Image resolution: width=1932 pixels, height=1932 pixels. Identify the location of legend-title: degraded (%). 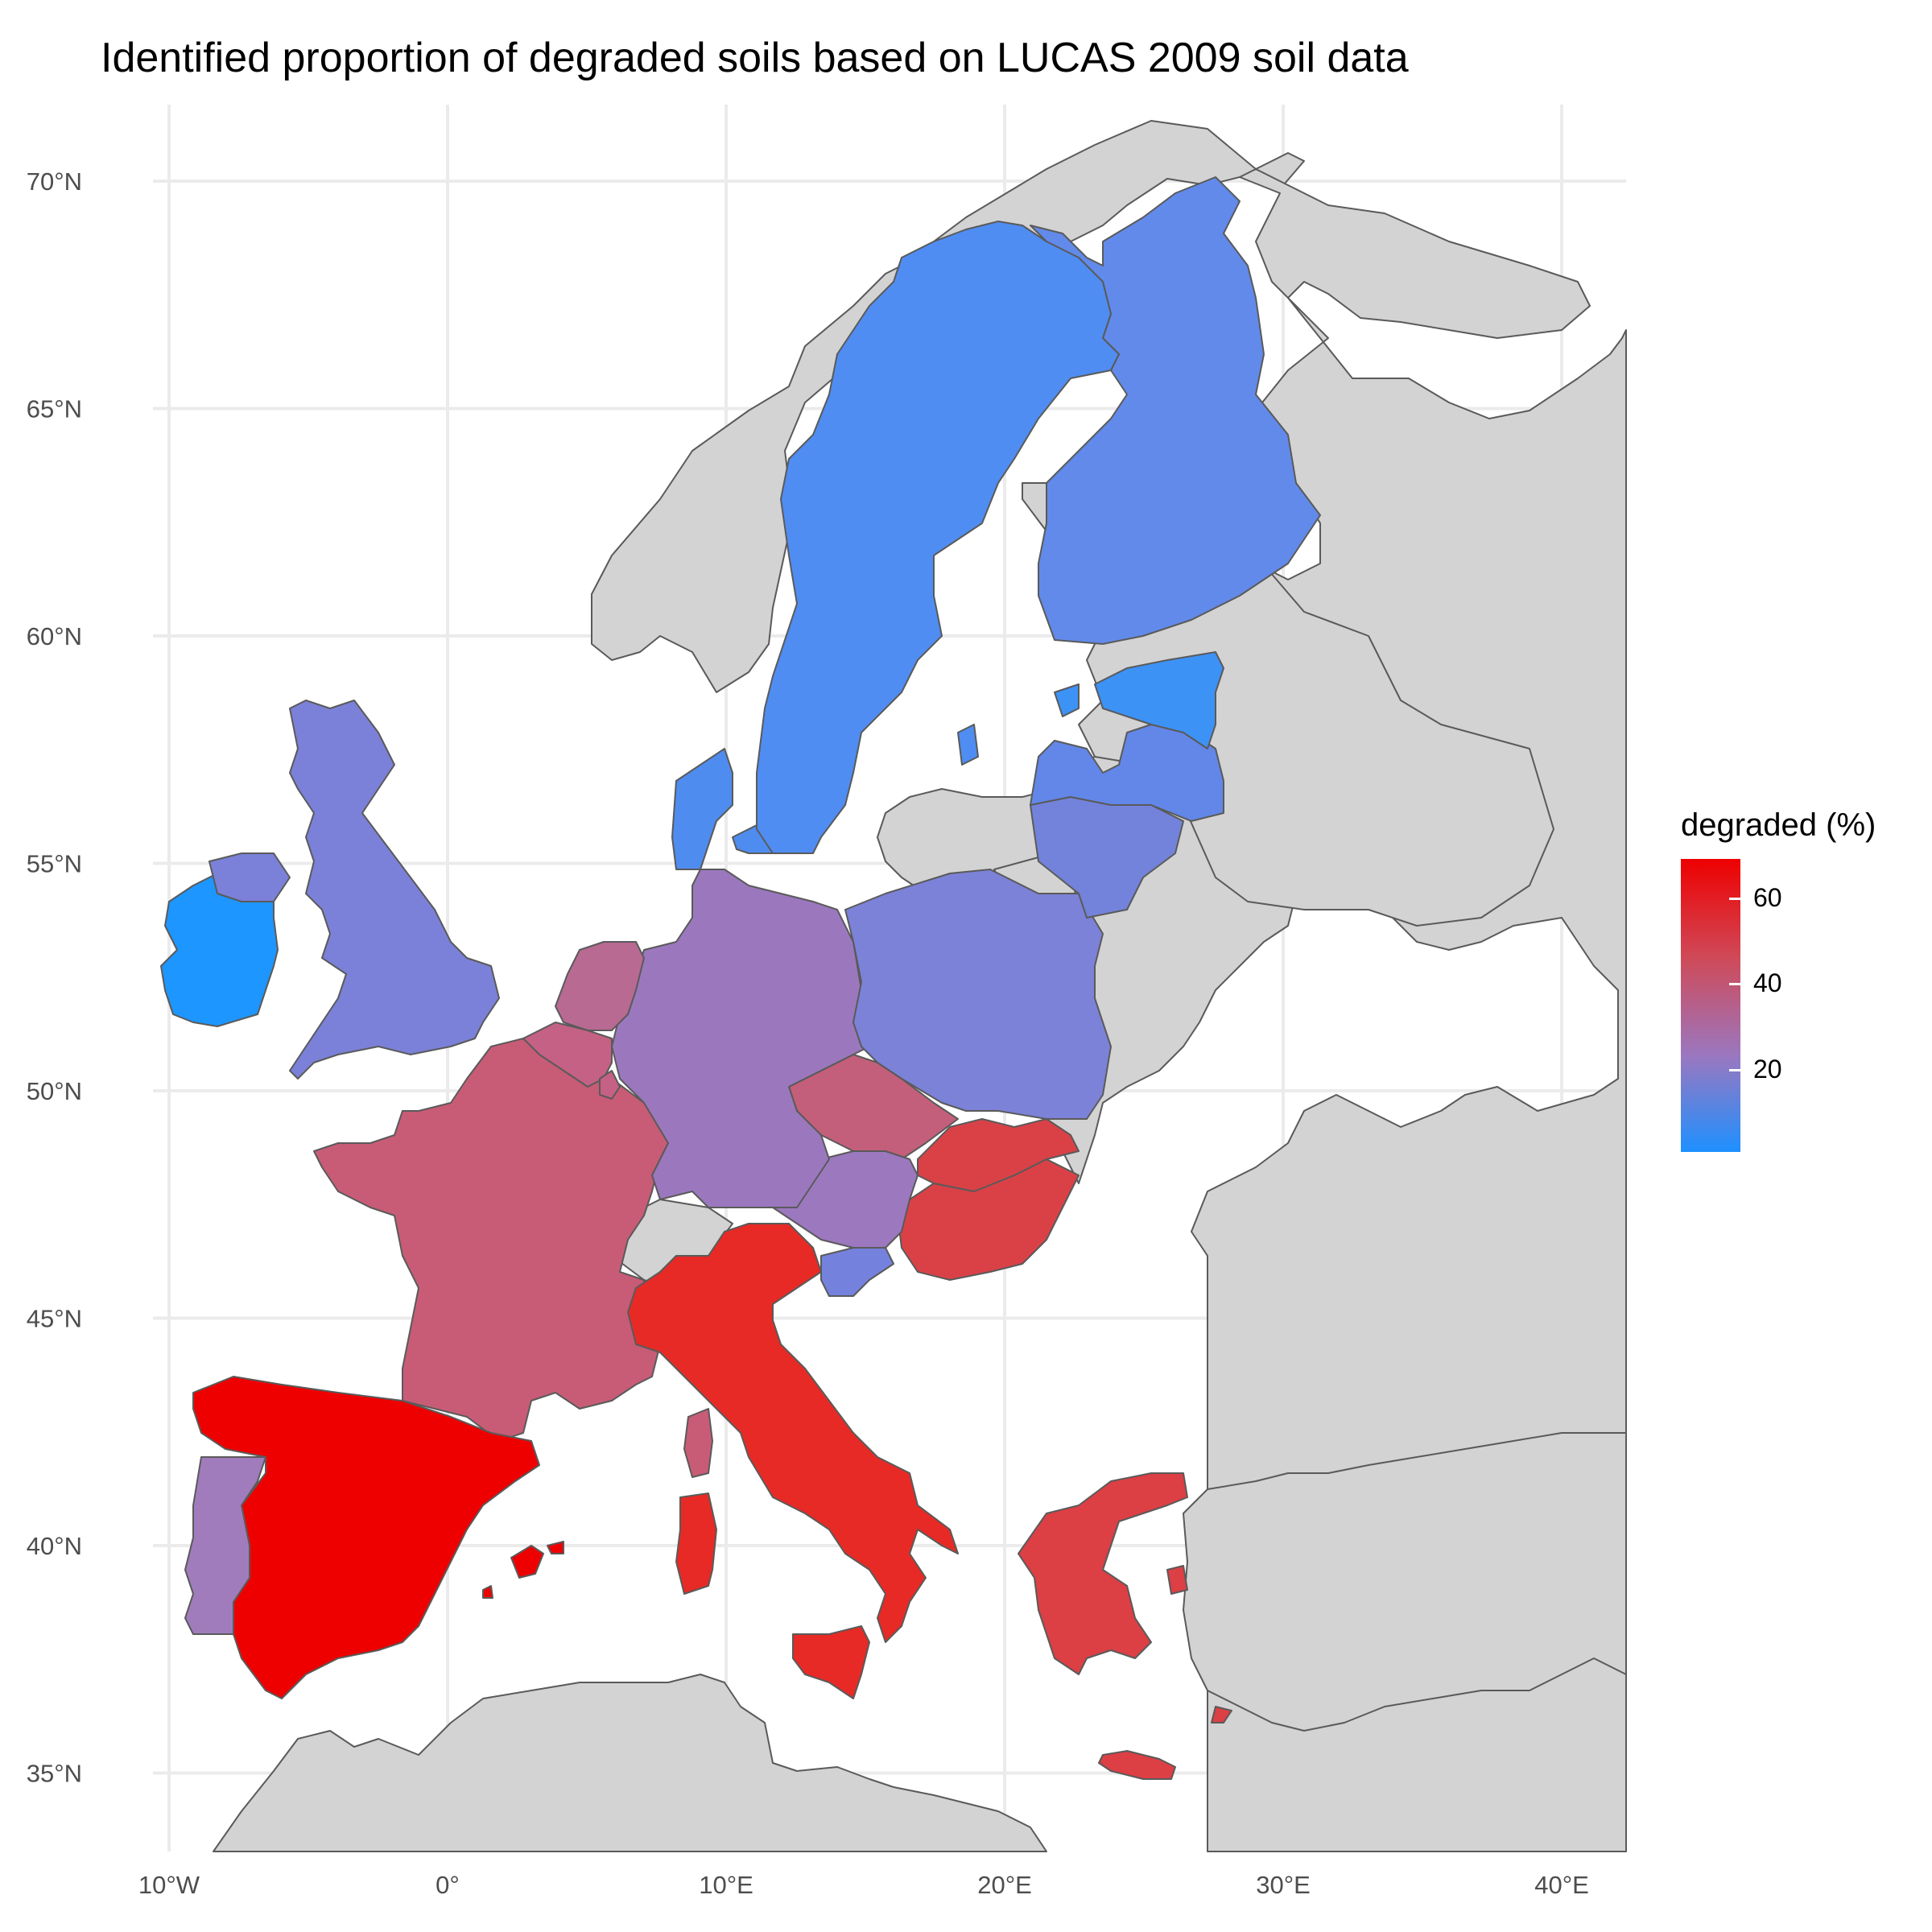
(1778, 825).